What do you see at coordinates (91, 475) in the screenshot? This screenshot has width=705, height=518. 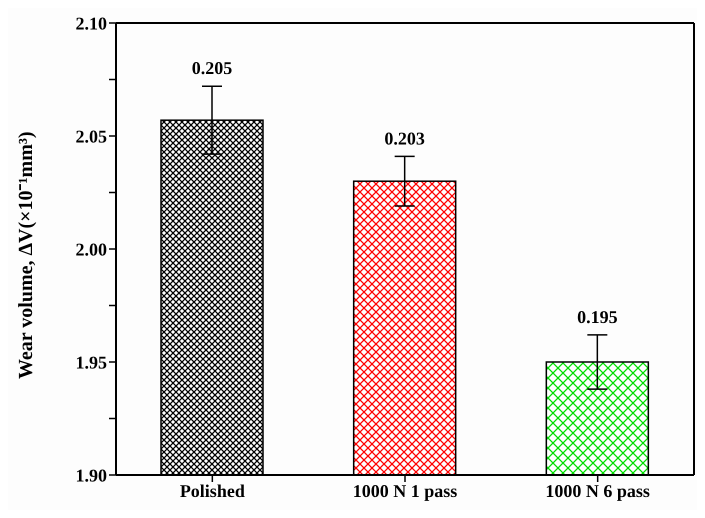 I see `y-tick-label: 1.90` at bounding box center [91, 475].